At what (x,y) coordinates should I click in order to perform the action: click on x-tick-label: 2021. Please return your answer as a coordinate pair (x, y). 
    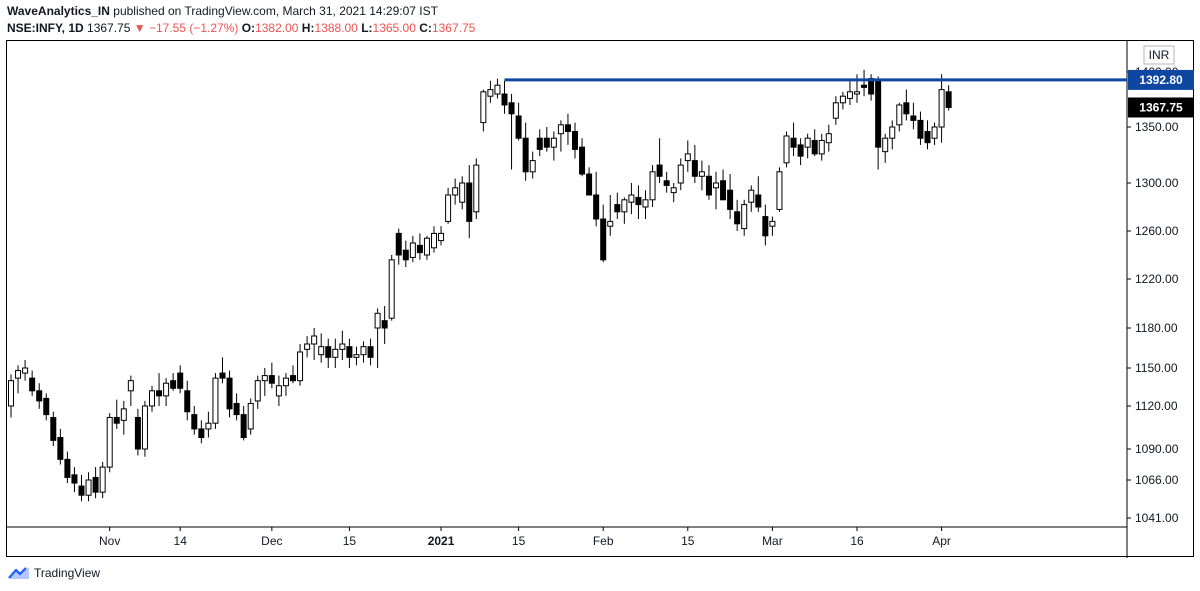
    Looking at the image, I should click on (441, 541).